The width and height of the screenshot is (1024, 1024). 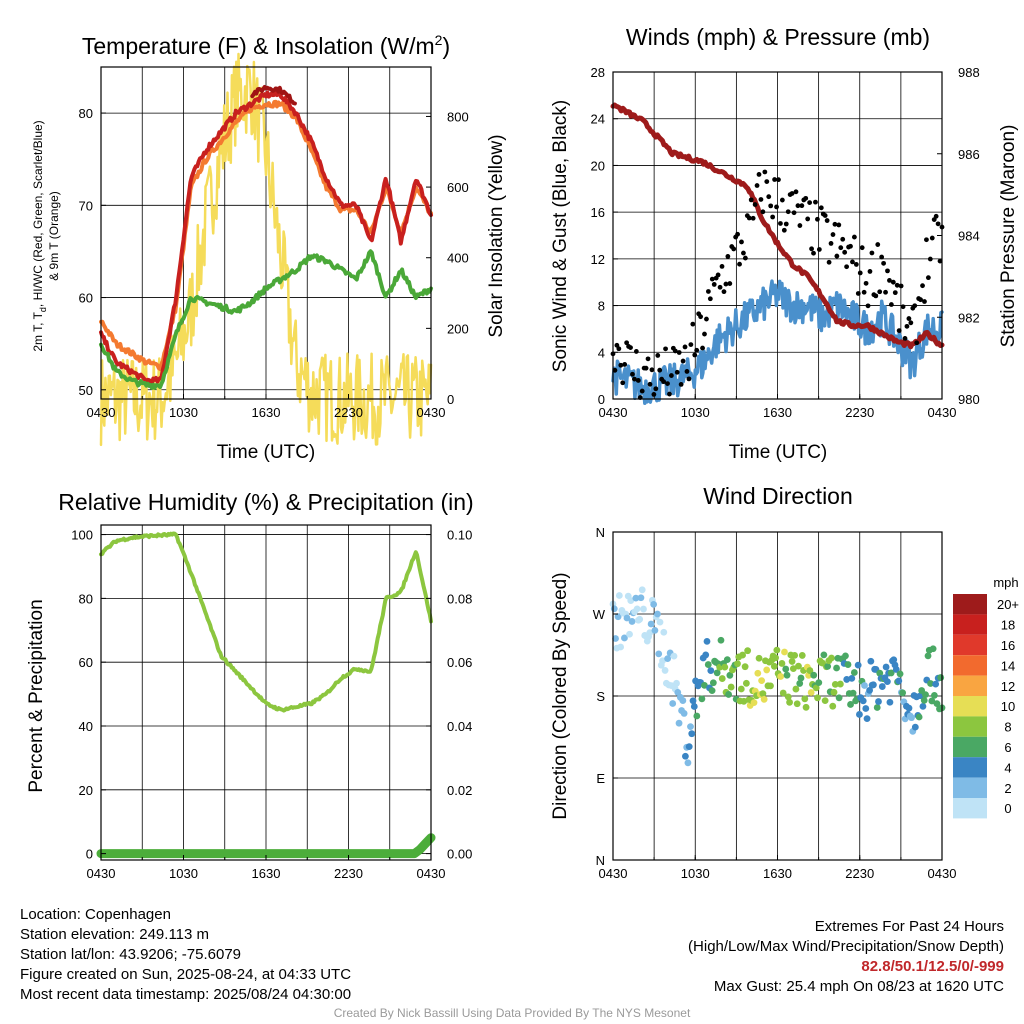 I want to click on temp-2m-line, so click(x=266, y=238).